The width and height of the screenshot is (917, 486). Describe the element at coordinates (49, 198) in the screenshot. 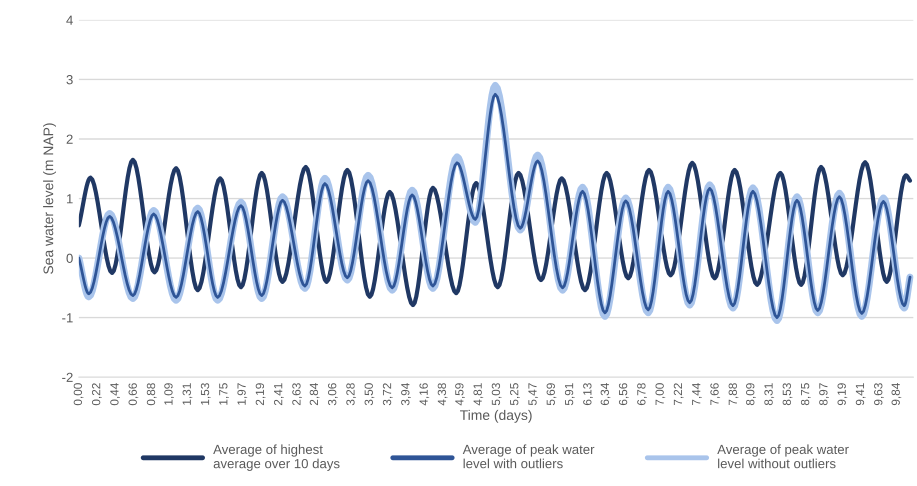

I see `y-axis-title: Sea water level (m NAP)` at that location.